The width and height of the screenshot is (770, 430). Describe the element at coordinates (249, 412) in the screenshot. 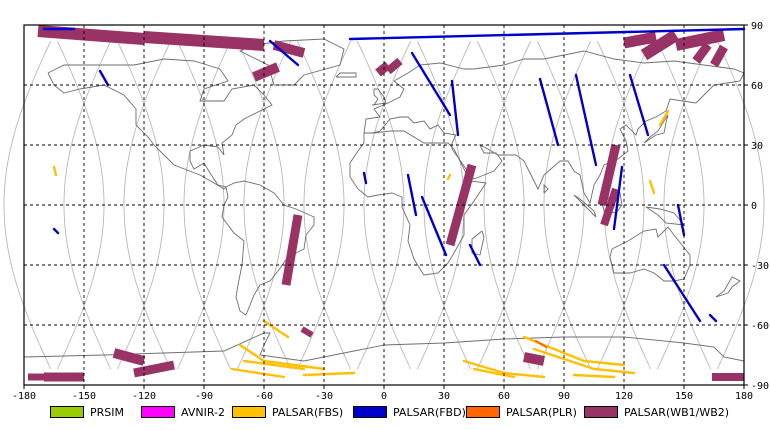

I see `legend-swatch-fbs` at that location.